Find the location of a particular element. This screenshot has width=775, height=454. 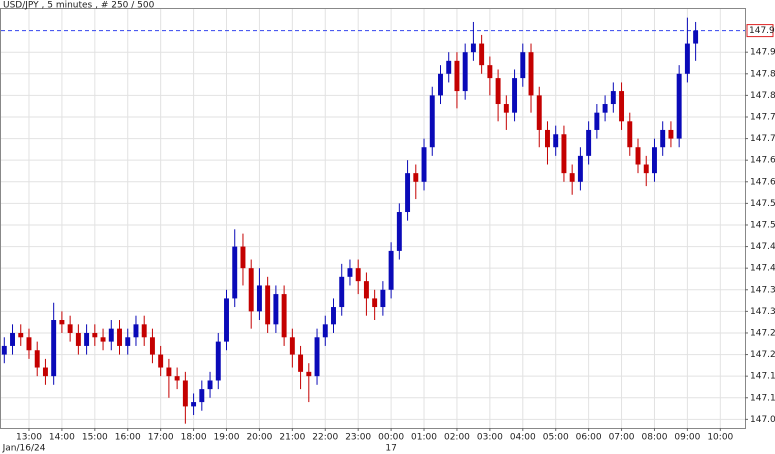

x-tick-label: 13:00 is located at coordinates (29, 438).